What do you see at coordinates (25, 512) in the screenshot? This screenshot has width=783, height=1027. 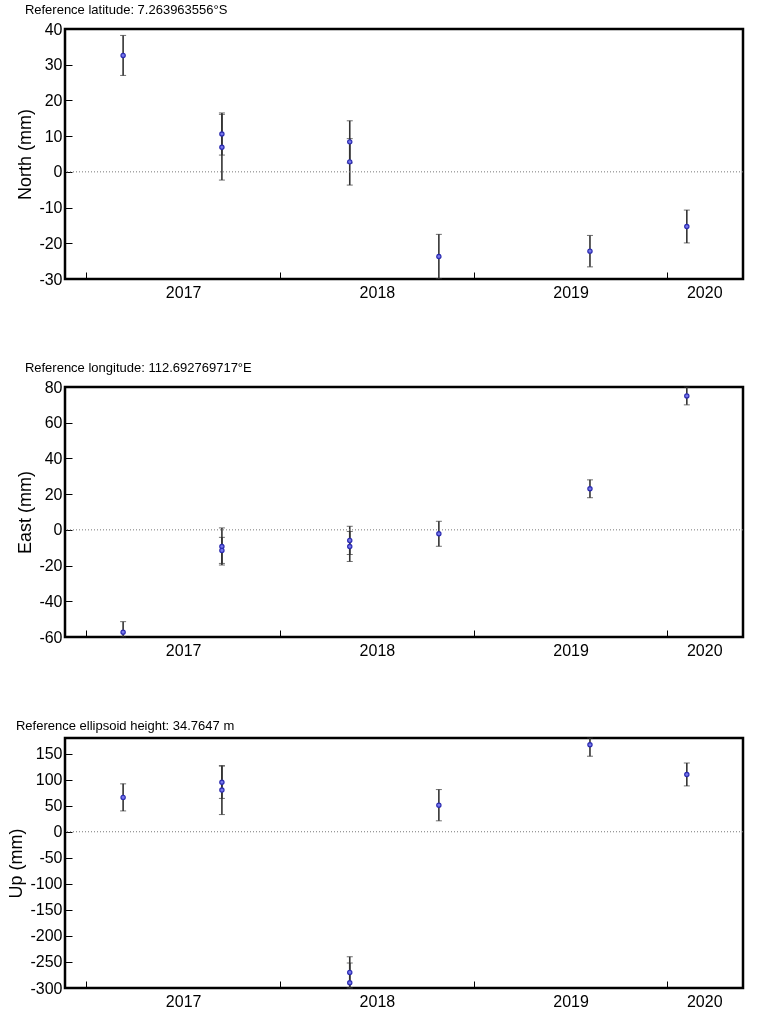 I see `y-axis-title: East (mm)` at bounding box center [25, 512].